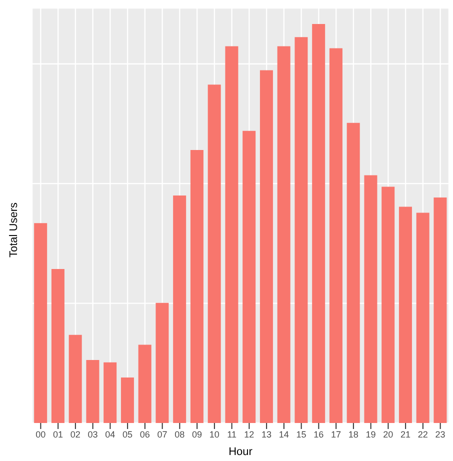 The width and height of the screenshot is (453, 461). I want to click on x-tick-label: 10, so click(214, 434).